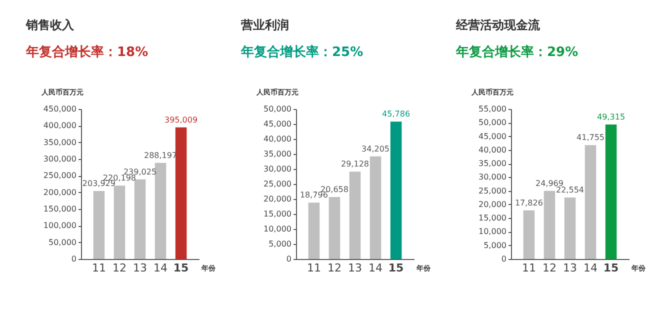 The width and height of the screenshot is (659, 325). What do you see at coordinates (86, 52) in the screenshot?
I see `chart-subtitle: 年复合增长率：18%` at bounding box center [86, 52].